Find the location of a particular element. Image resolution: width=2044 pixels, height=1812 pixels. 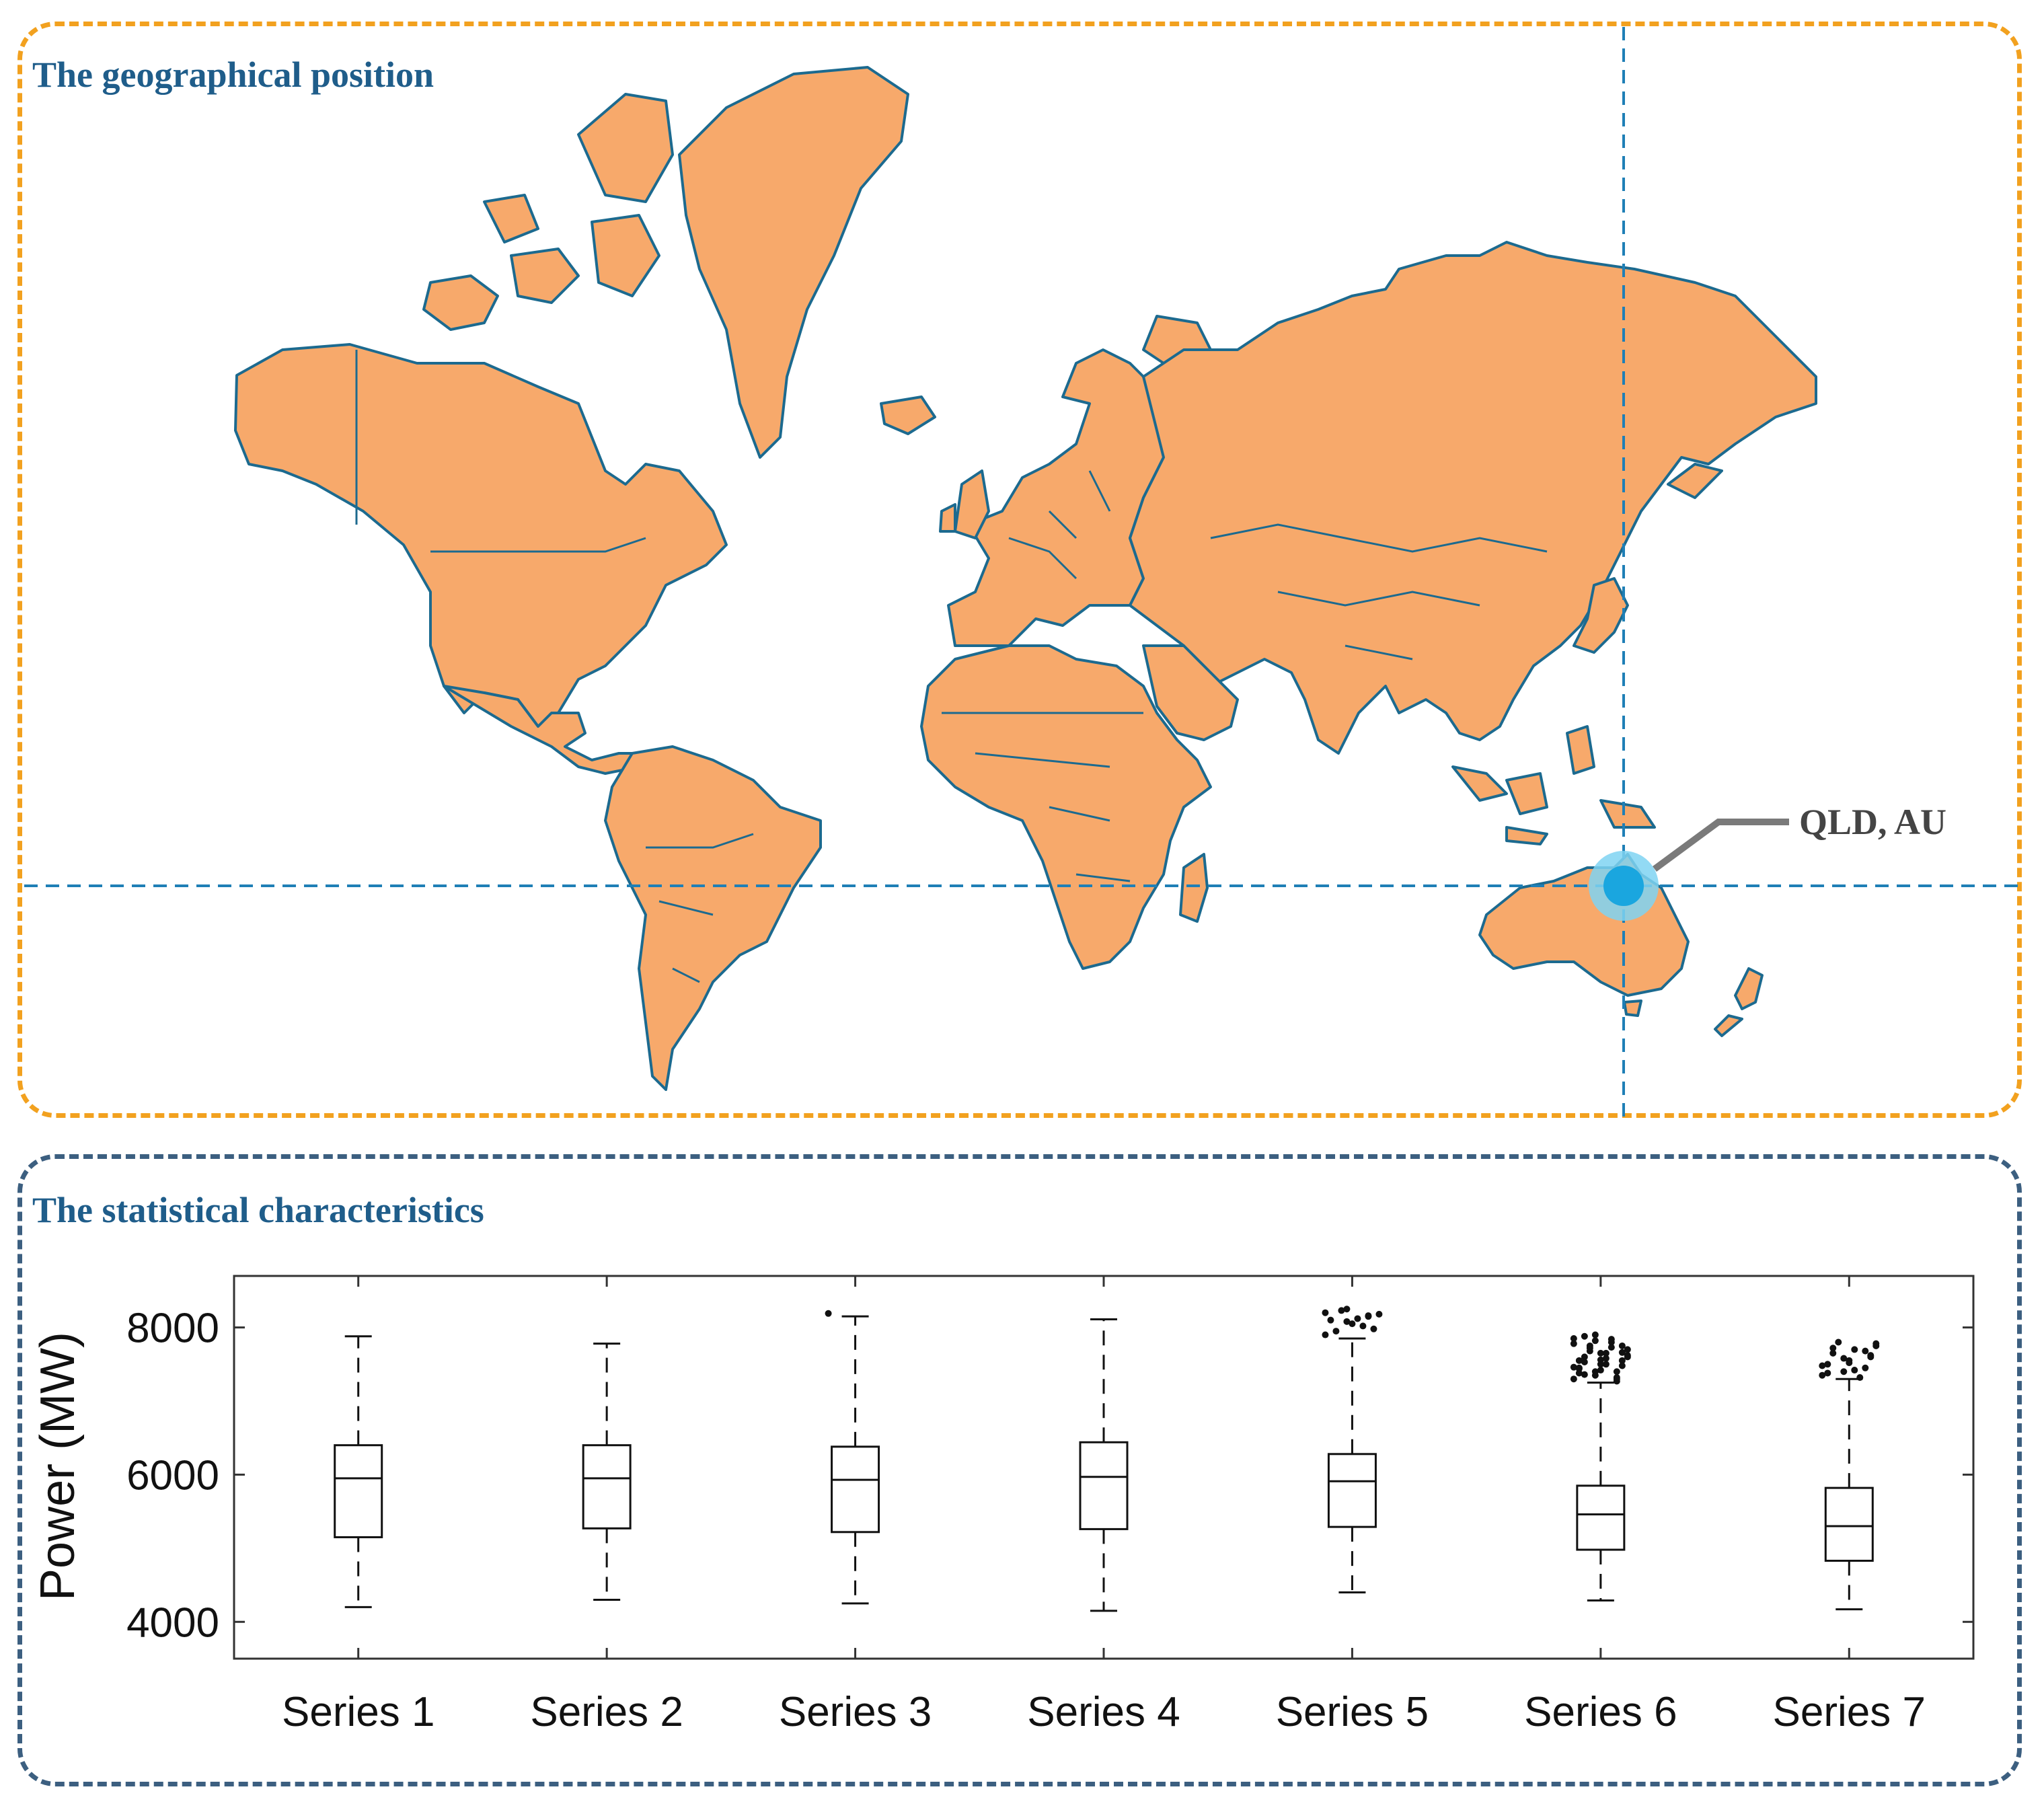

landmass-central-america is located at coordinates (545, 730).